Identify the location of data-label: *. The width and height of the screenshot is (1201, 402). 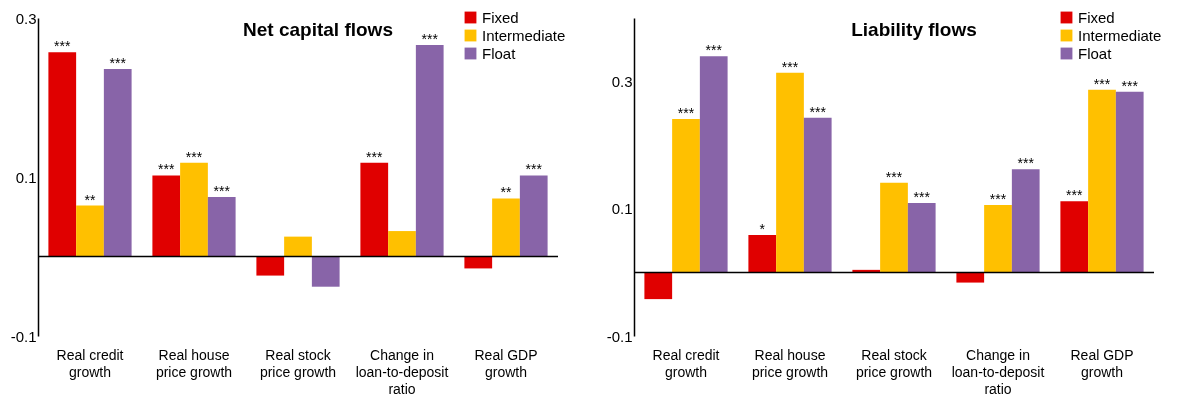
(762, 228).